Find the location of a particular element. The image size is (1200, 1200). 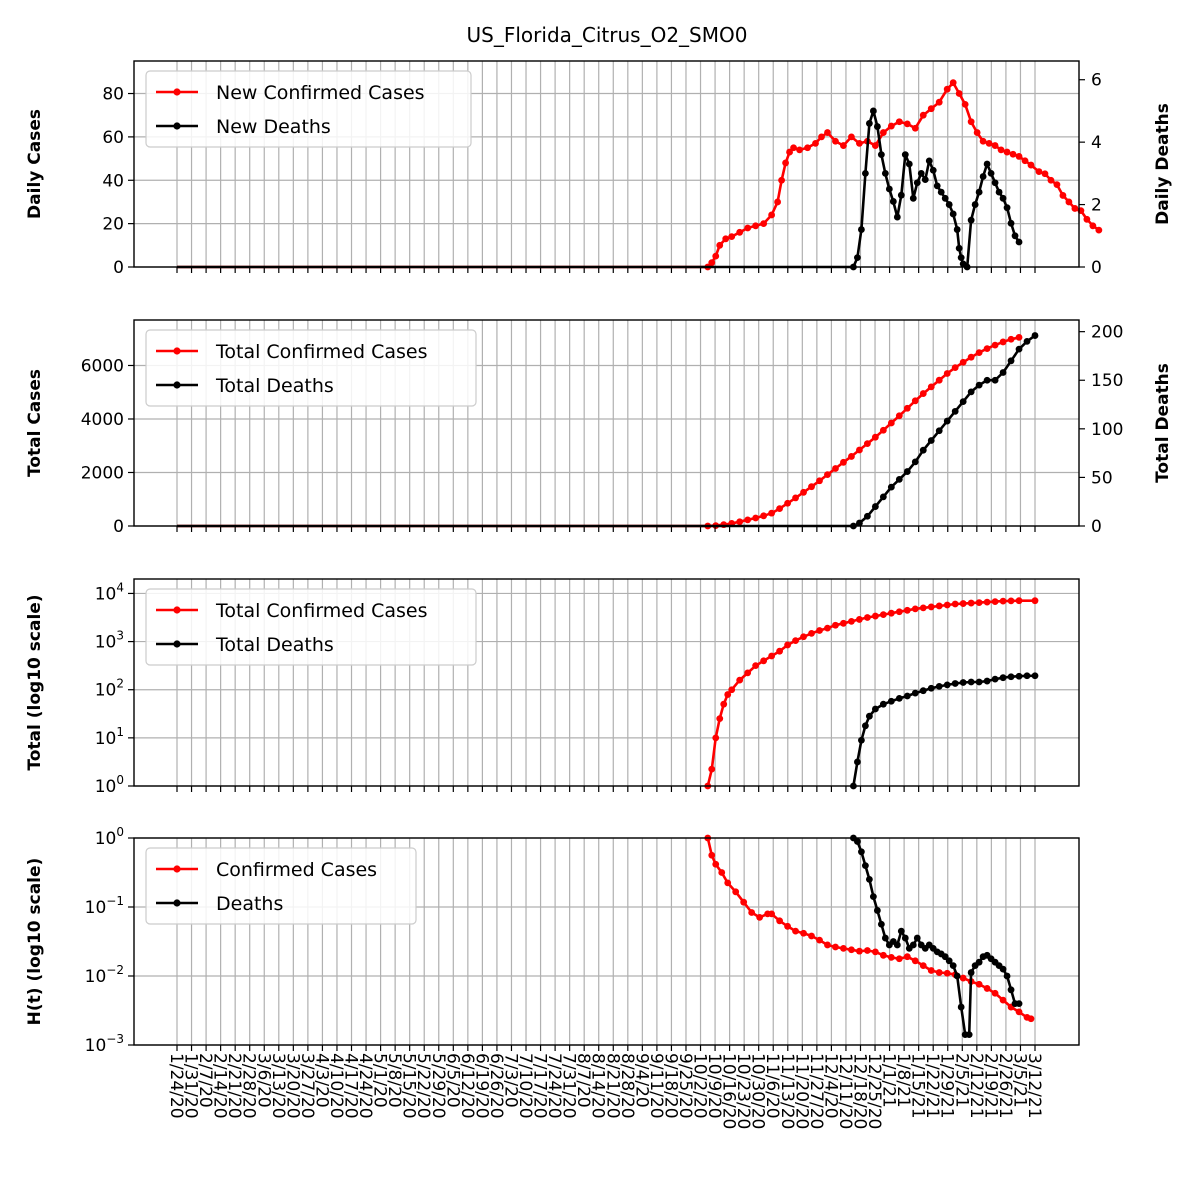

y-tick-label: 10⁴ is located at coordinates (109, 592).